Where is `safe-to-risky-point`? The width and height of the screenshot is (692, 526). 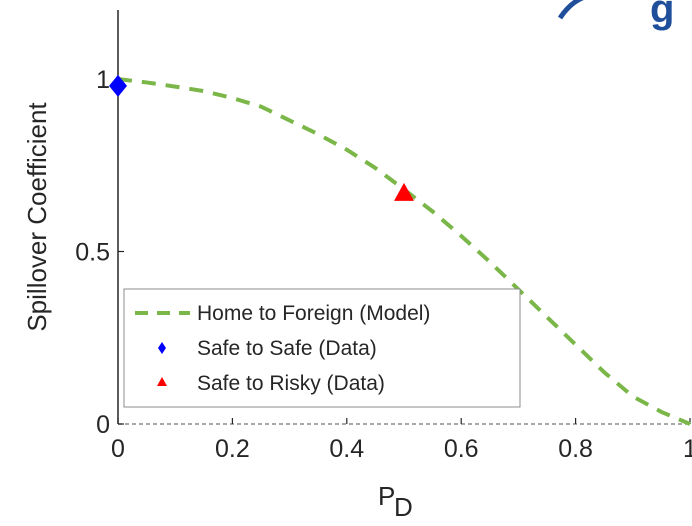
safe-to-risky-point is located at coordinates (404, 191).